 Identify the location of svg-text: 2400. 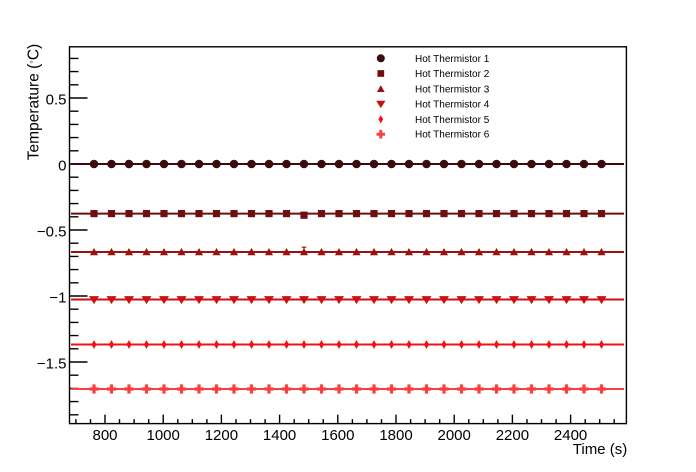
(570, 435).